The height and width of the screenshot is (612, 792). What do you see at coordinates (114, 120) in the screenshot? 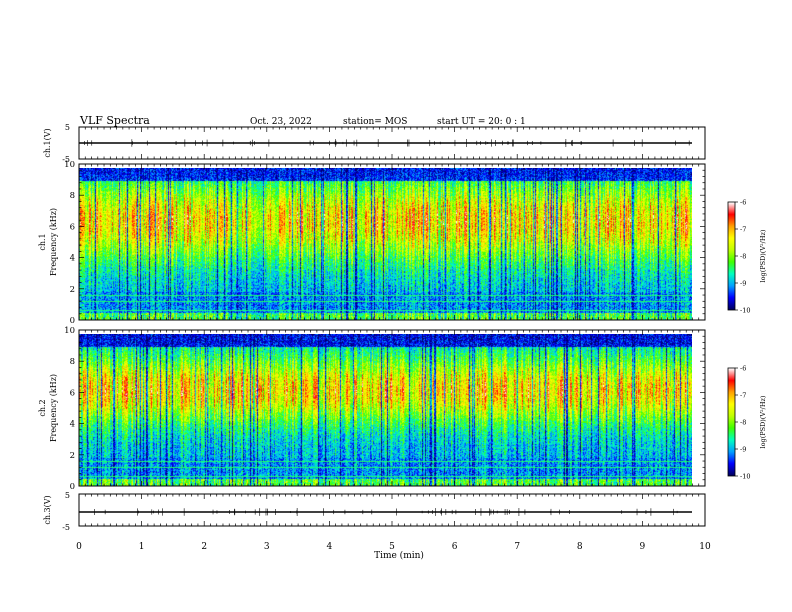
I see `figure-title: VLF Spectra` at bounding box center [114, 120].